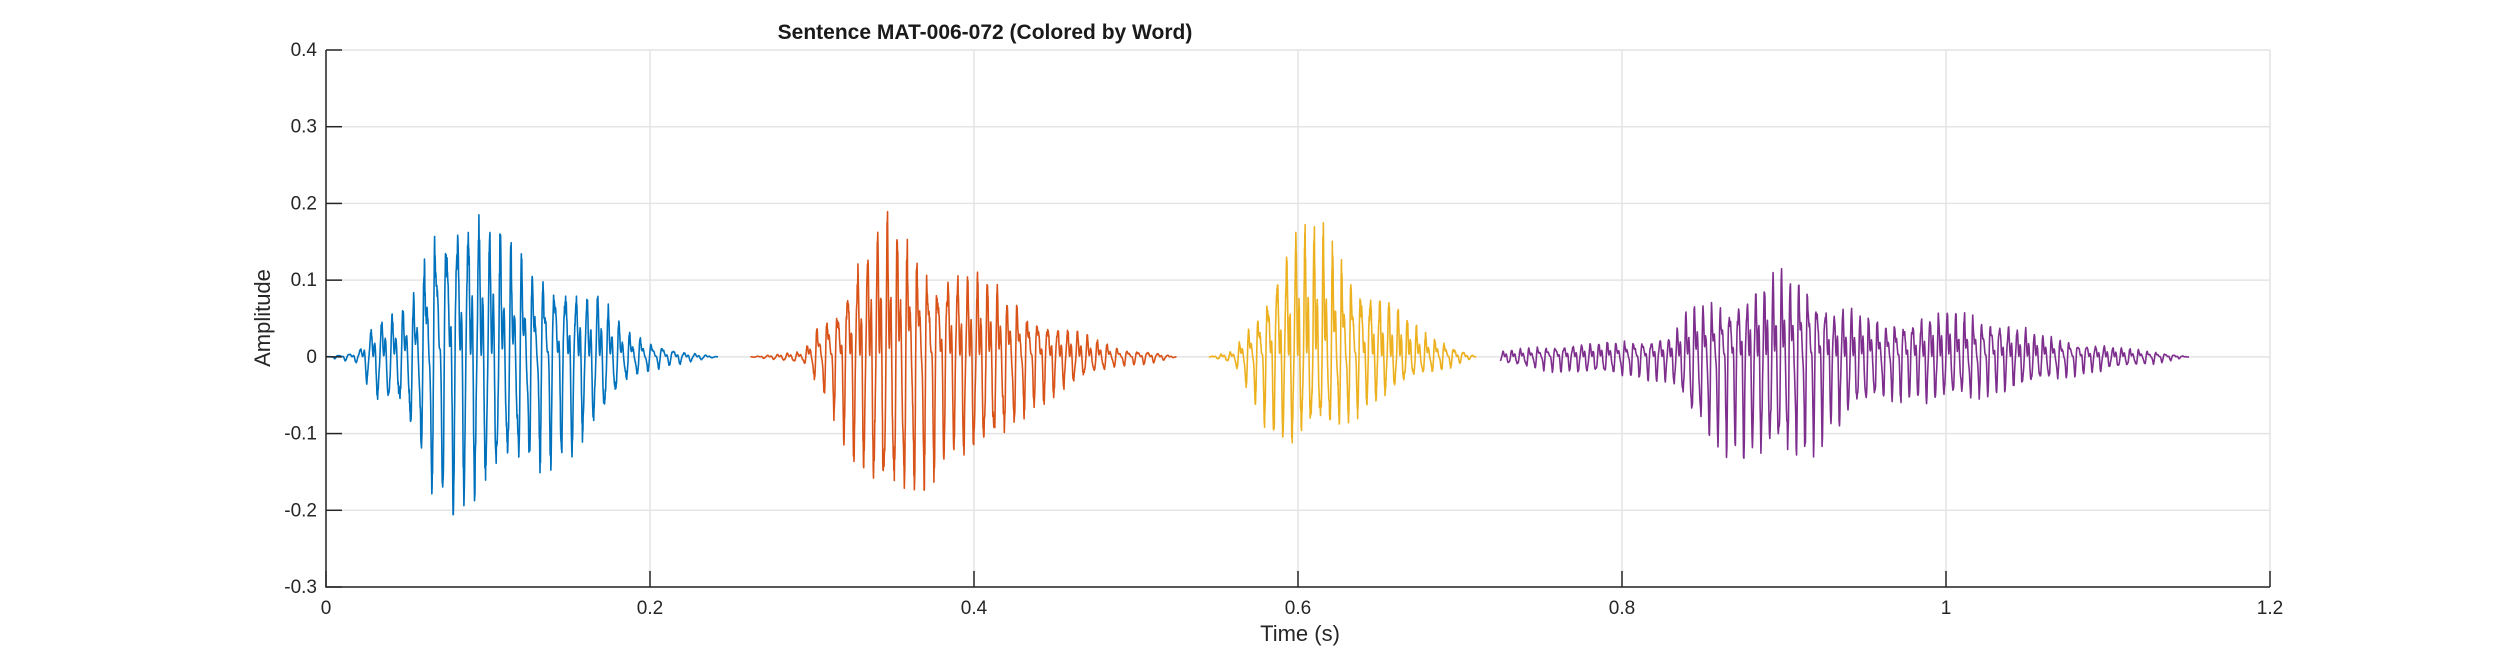 This screenshot has width=2500, height=662. I want to click on y-tick-label: 0.2, so click(304, 203).